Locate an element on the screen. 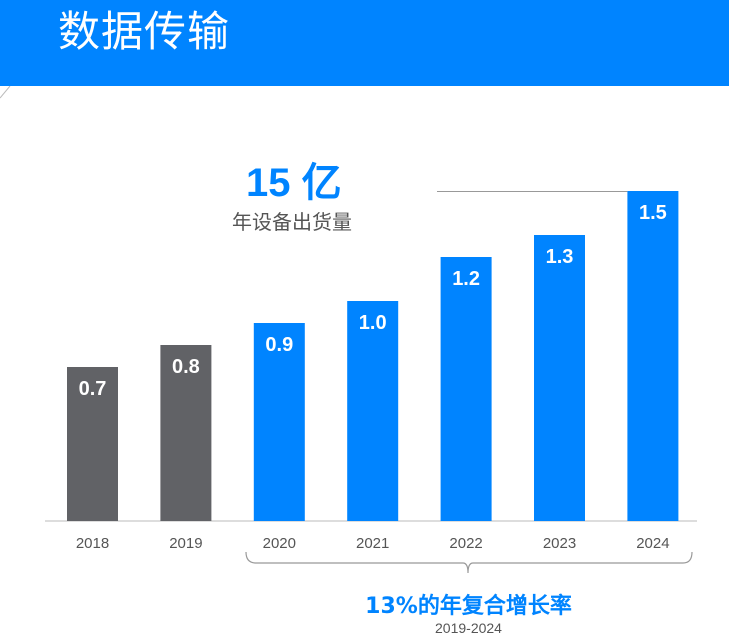 The image size is (729, 641). headline-caption: 年设备出货量 is located at coordinates (292, 222).